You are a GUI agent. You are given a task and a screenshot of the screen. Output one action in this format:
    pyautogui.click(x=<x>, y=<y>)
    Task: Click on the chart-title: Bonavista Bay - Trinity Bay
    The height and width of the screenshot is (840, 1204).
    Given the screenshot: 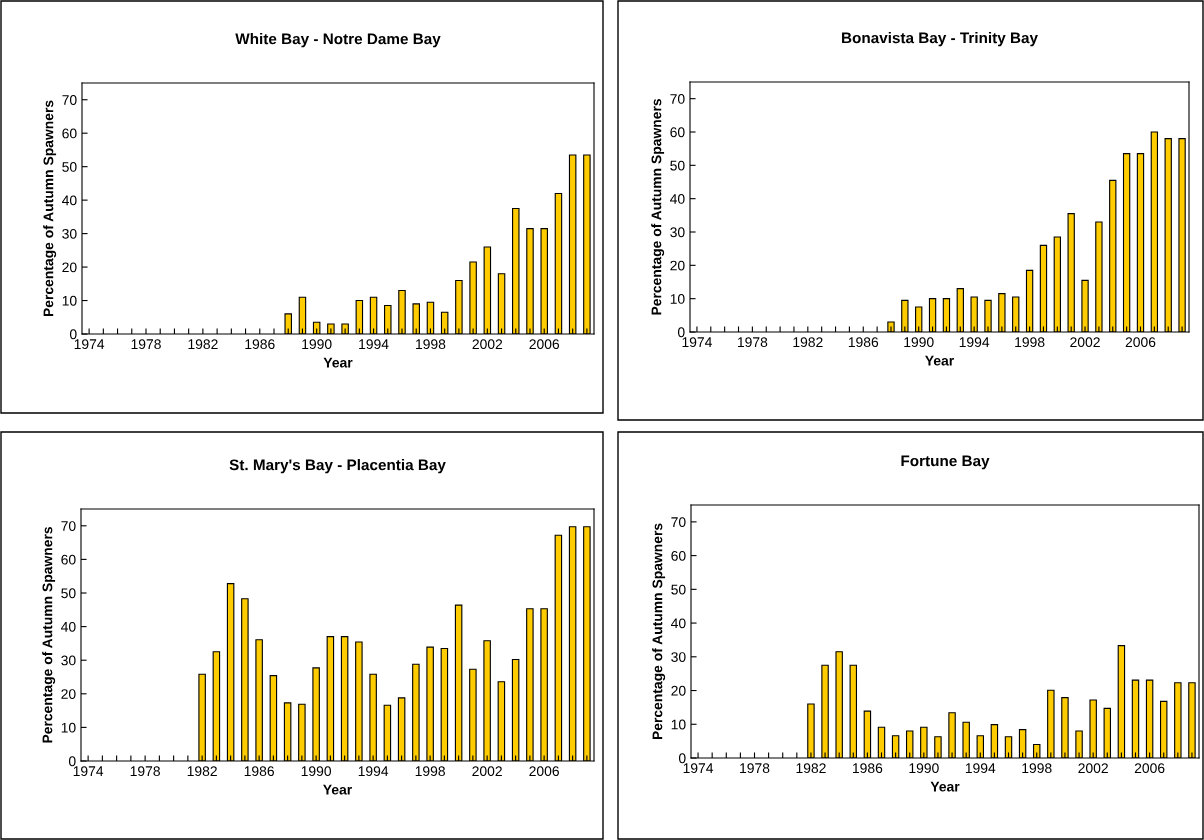 What is the action you would take?
    pyautogui.click(x=940, y=39)
    